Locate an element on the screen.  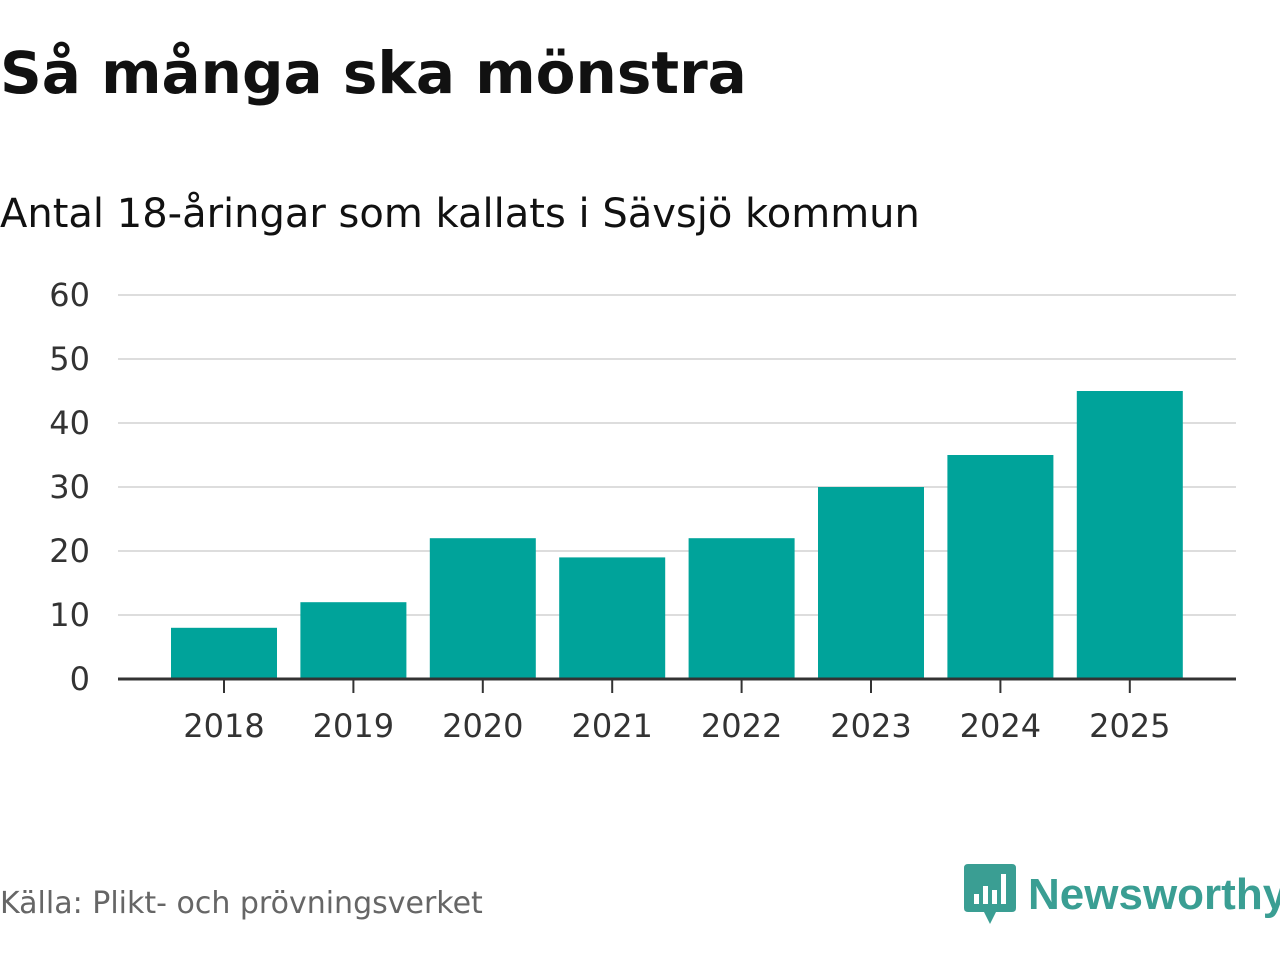
y-axis-ticks: 0 10 20 30 40 50 60 is located at coordinates (69, 487).